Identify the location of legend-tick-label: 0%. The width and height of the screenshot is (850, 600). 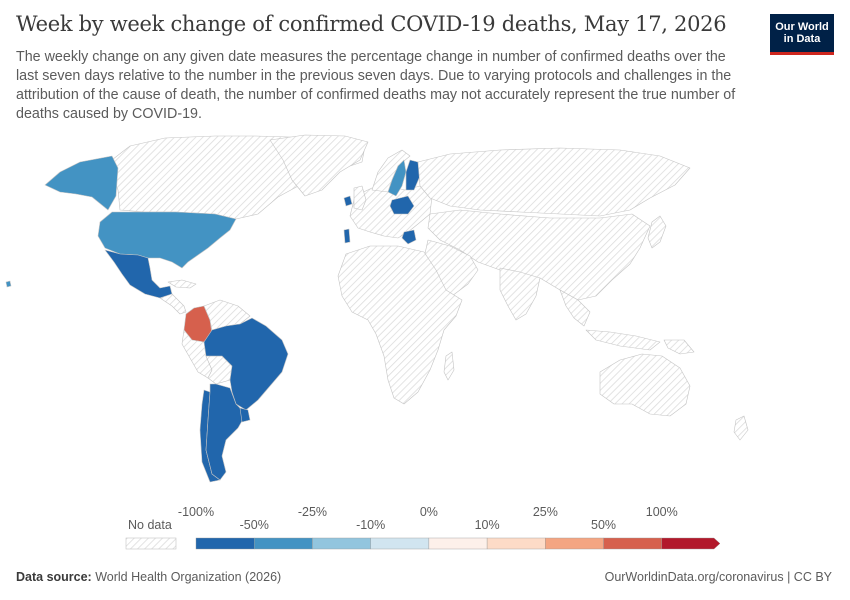
(429, 512).